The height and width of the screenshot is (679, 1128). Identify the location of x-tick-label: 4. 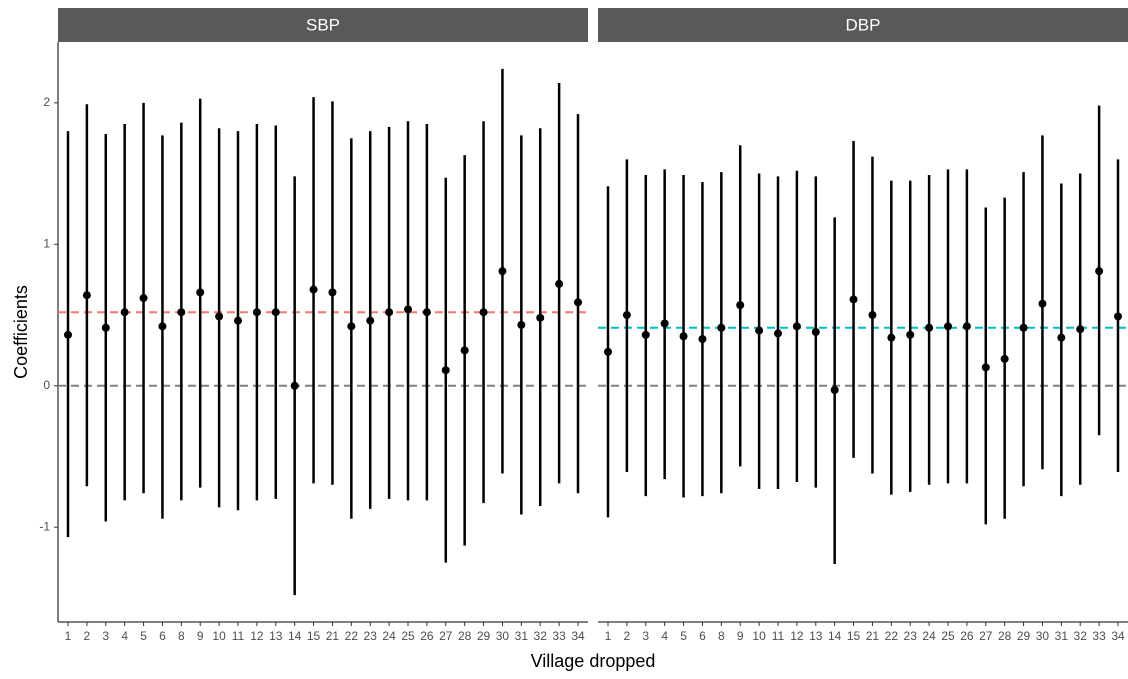
(664, 636).